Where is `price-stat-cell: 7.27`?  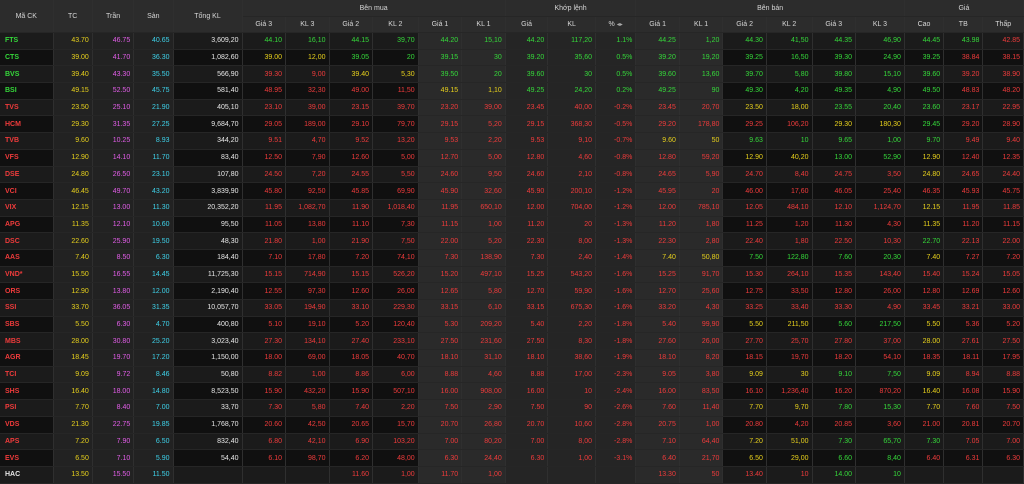 price-stat-cell: 7.27 is located at coordinates (963, 258).